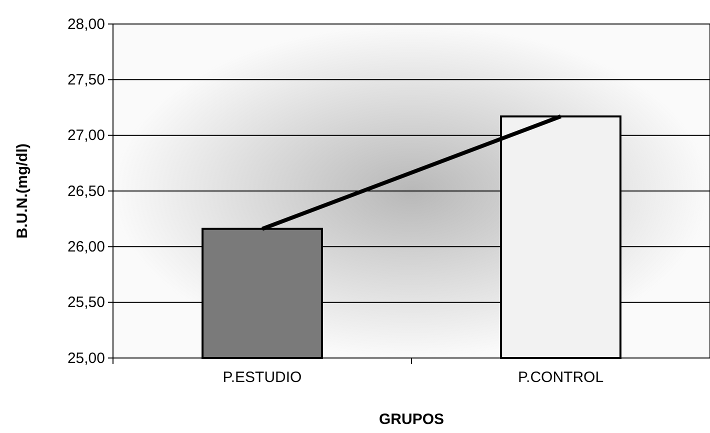  I want to click on y-tick-label: 28,00, so click(86, 24).